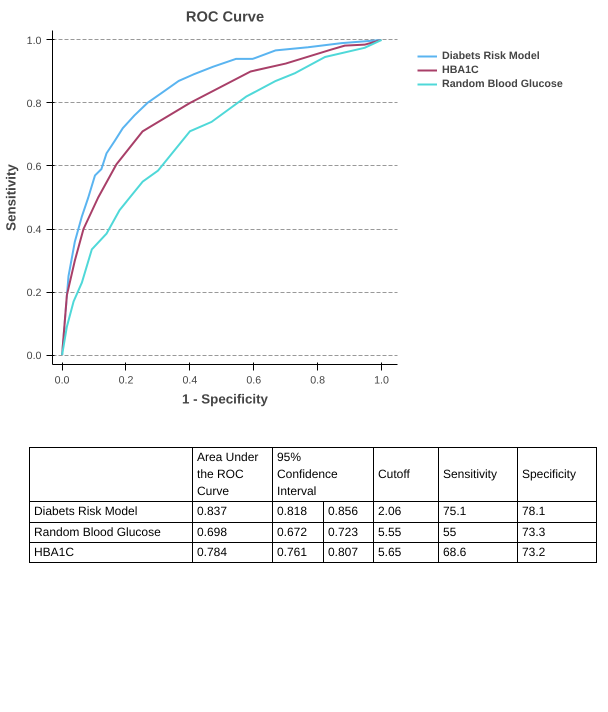 The height and width of the screenshot is (712, 608). Describe the element at coordinates (298, 512) in the screenshot. I see `text: 0.818` at that location.